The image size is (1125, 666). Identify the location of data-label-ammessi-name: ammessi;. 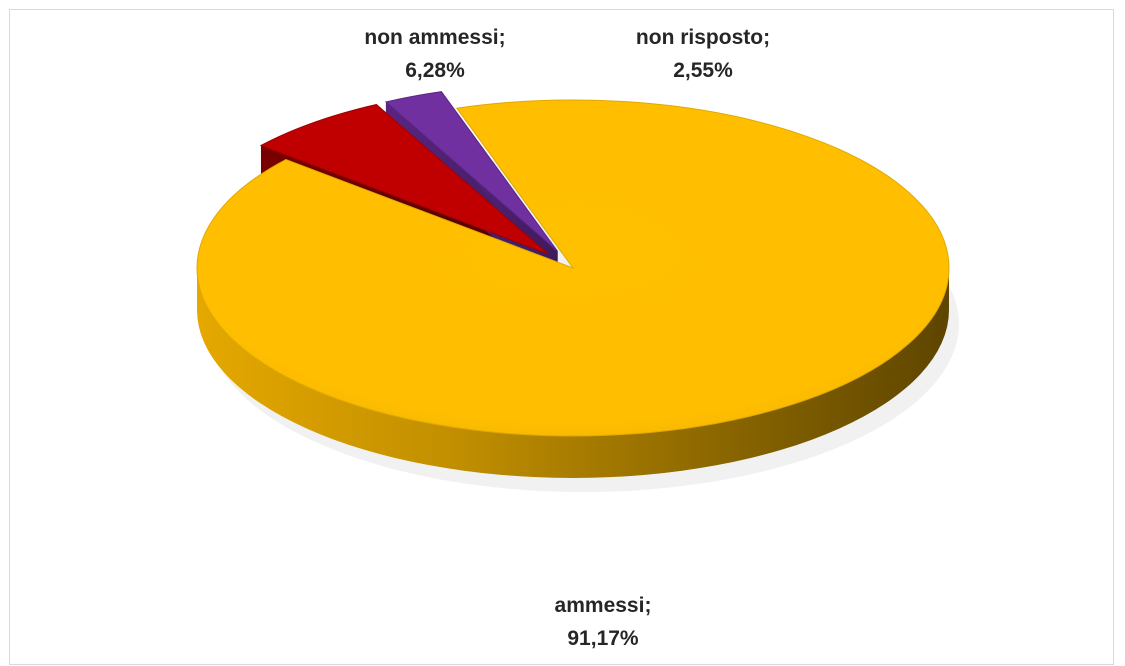
(603, 605).